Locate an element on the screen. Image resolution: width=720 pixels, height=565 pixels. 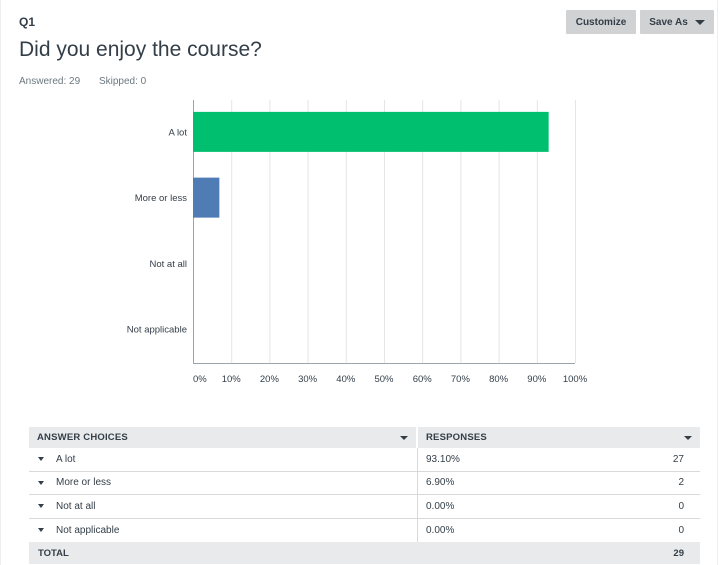
x-tick-label: 40% is located at coordinates (346, 379).